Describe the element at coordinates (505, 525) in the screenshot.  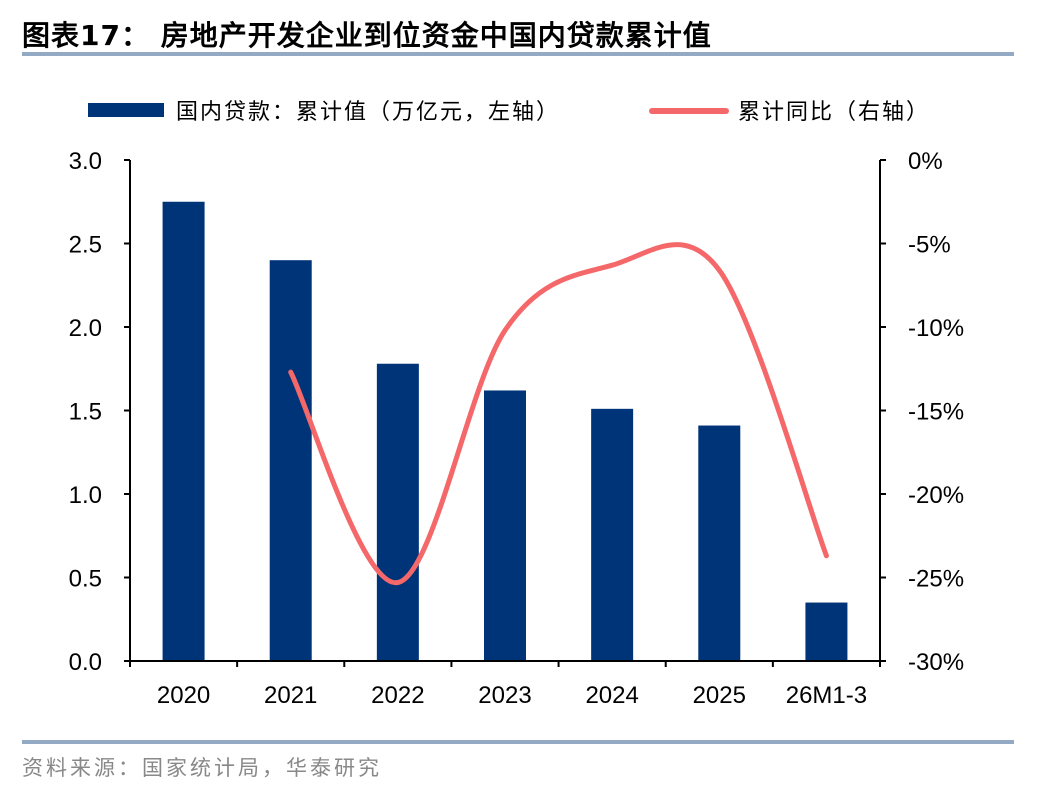
I see `bar-2023` at that location.